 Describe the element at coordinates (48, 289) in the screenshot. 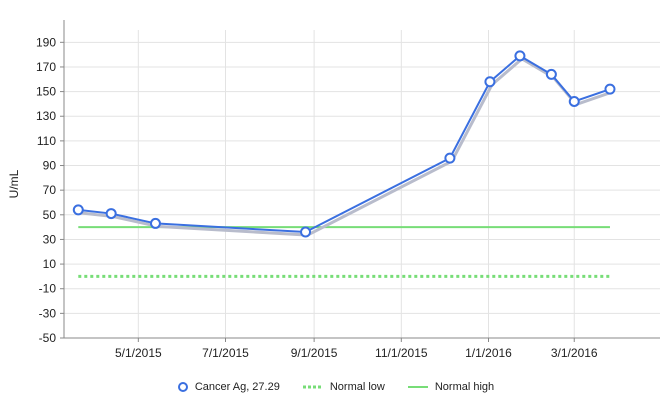

I see `y-tick-label: -10` at that location.